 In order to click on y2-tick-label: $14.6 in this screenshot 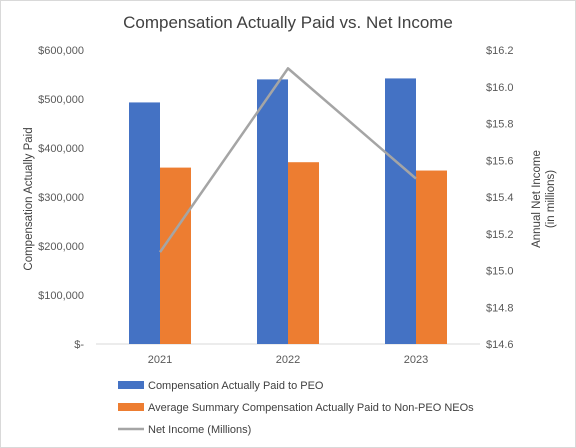, I will do `click(500, 345)`.